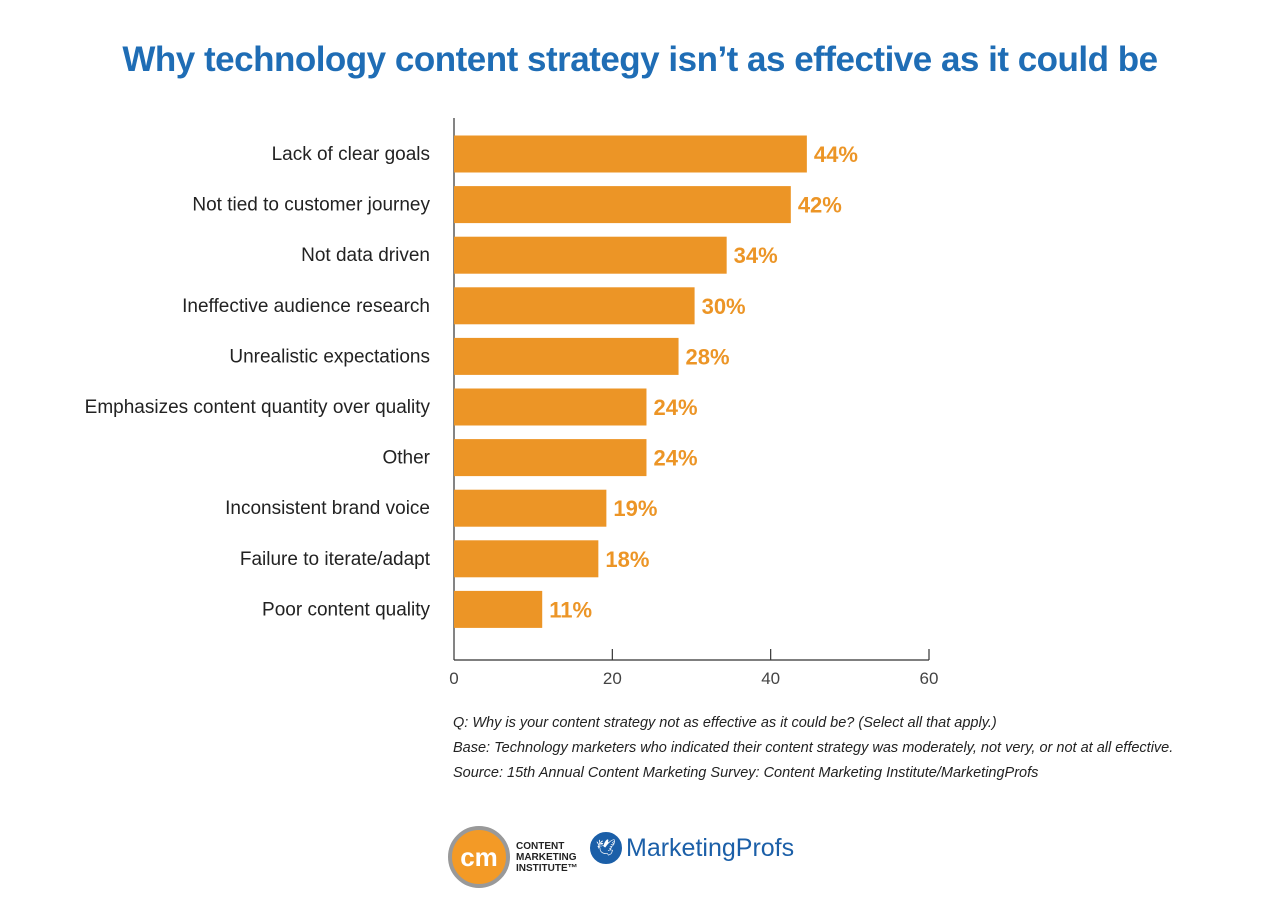  I want to click on data-label: 30%, so click(724, 306).